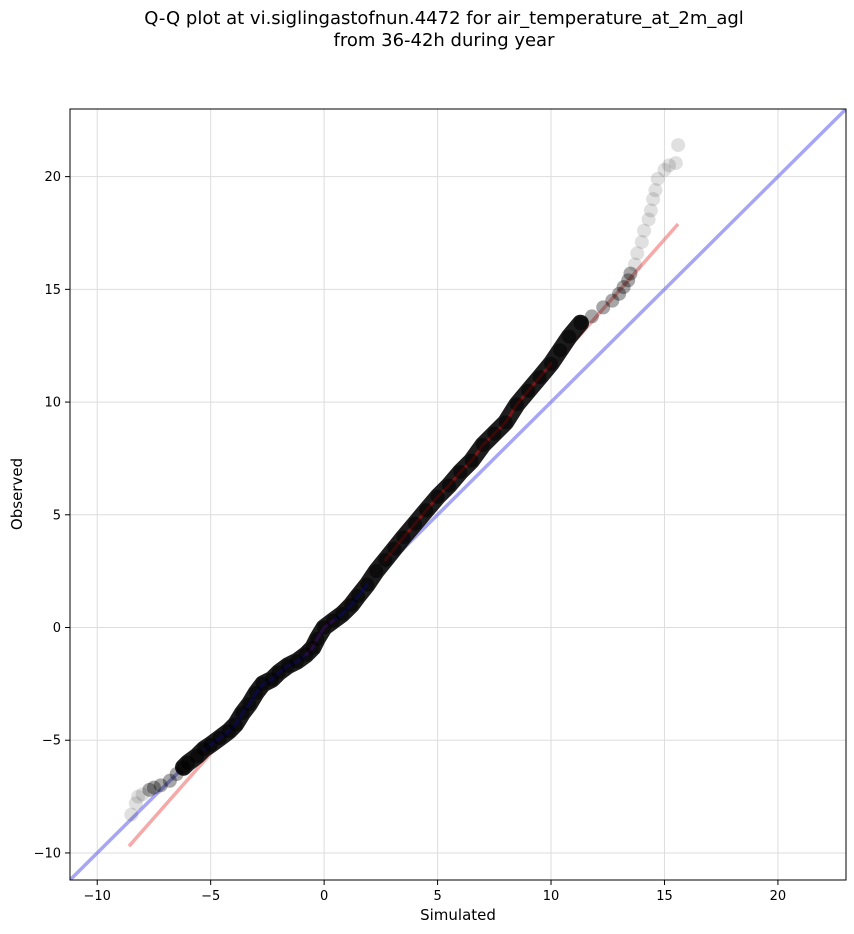 Image resolution: width=854 pixels, height=934 pixels. I want to click on chart-subtitle: from 36-42h during year, so click(444, 40).